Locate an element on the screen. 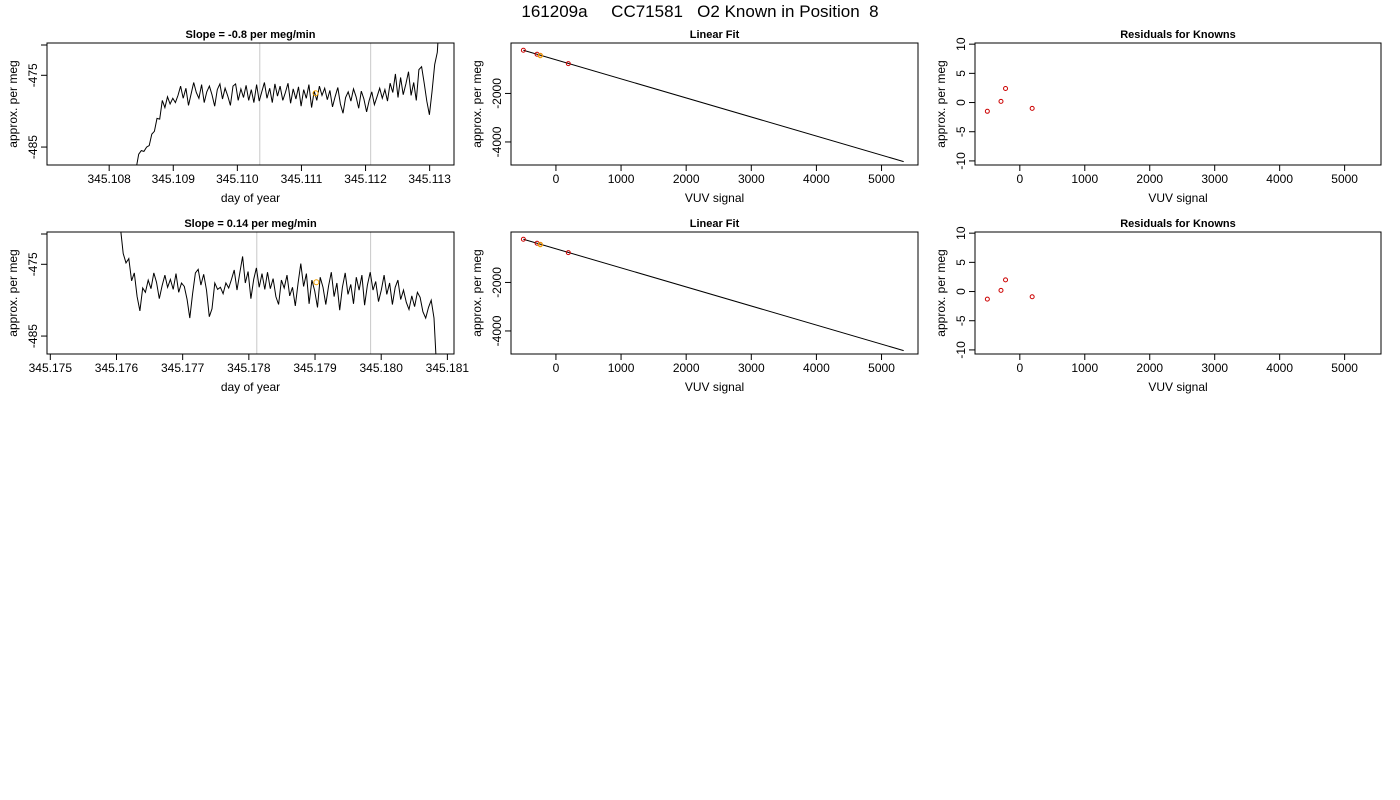  y-tick-label: -5 is located at coordinates (961, 320).